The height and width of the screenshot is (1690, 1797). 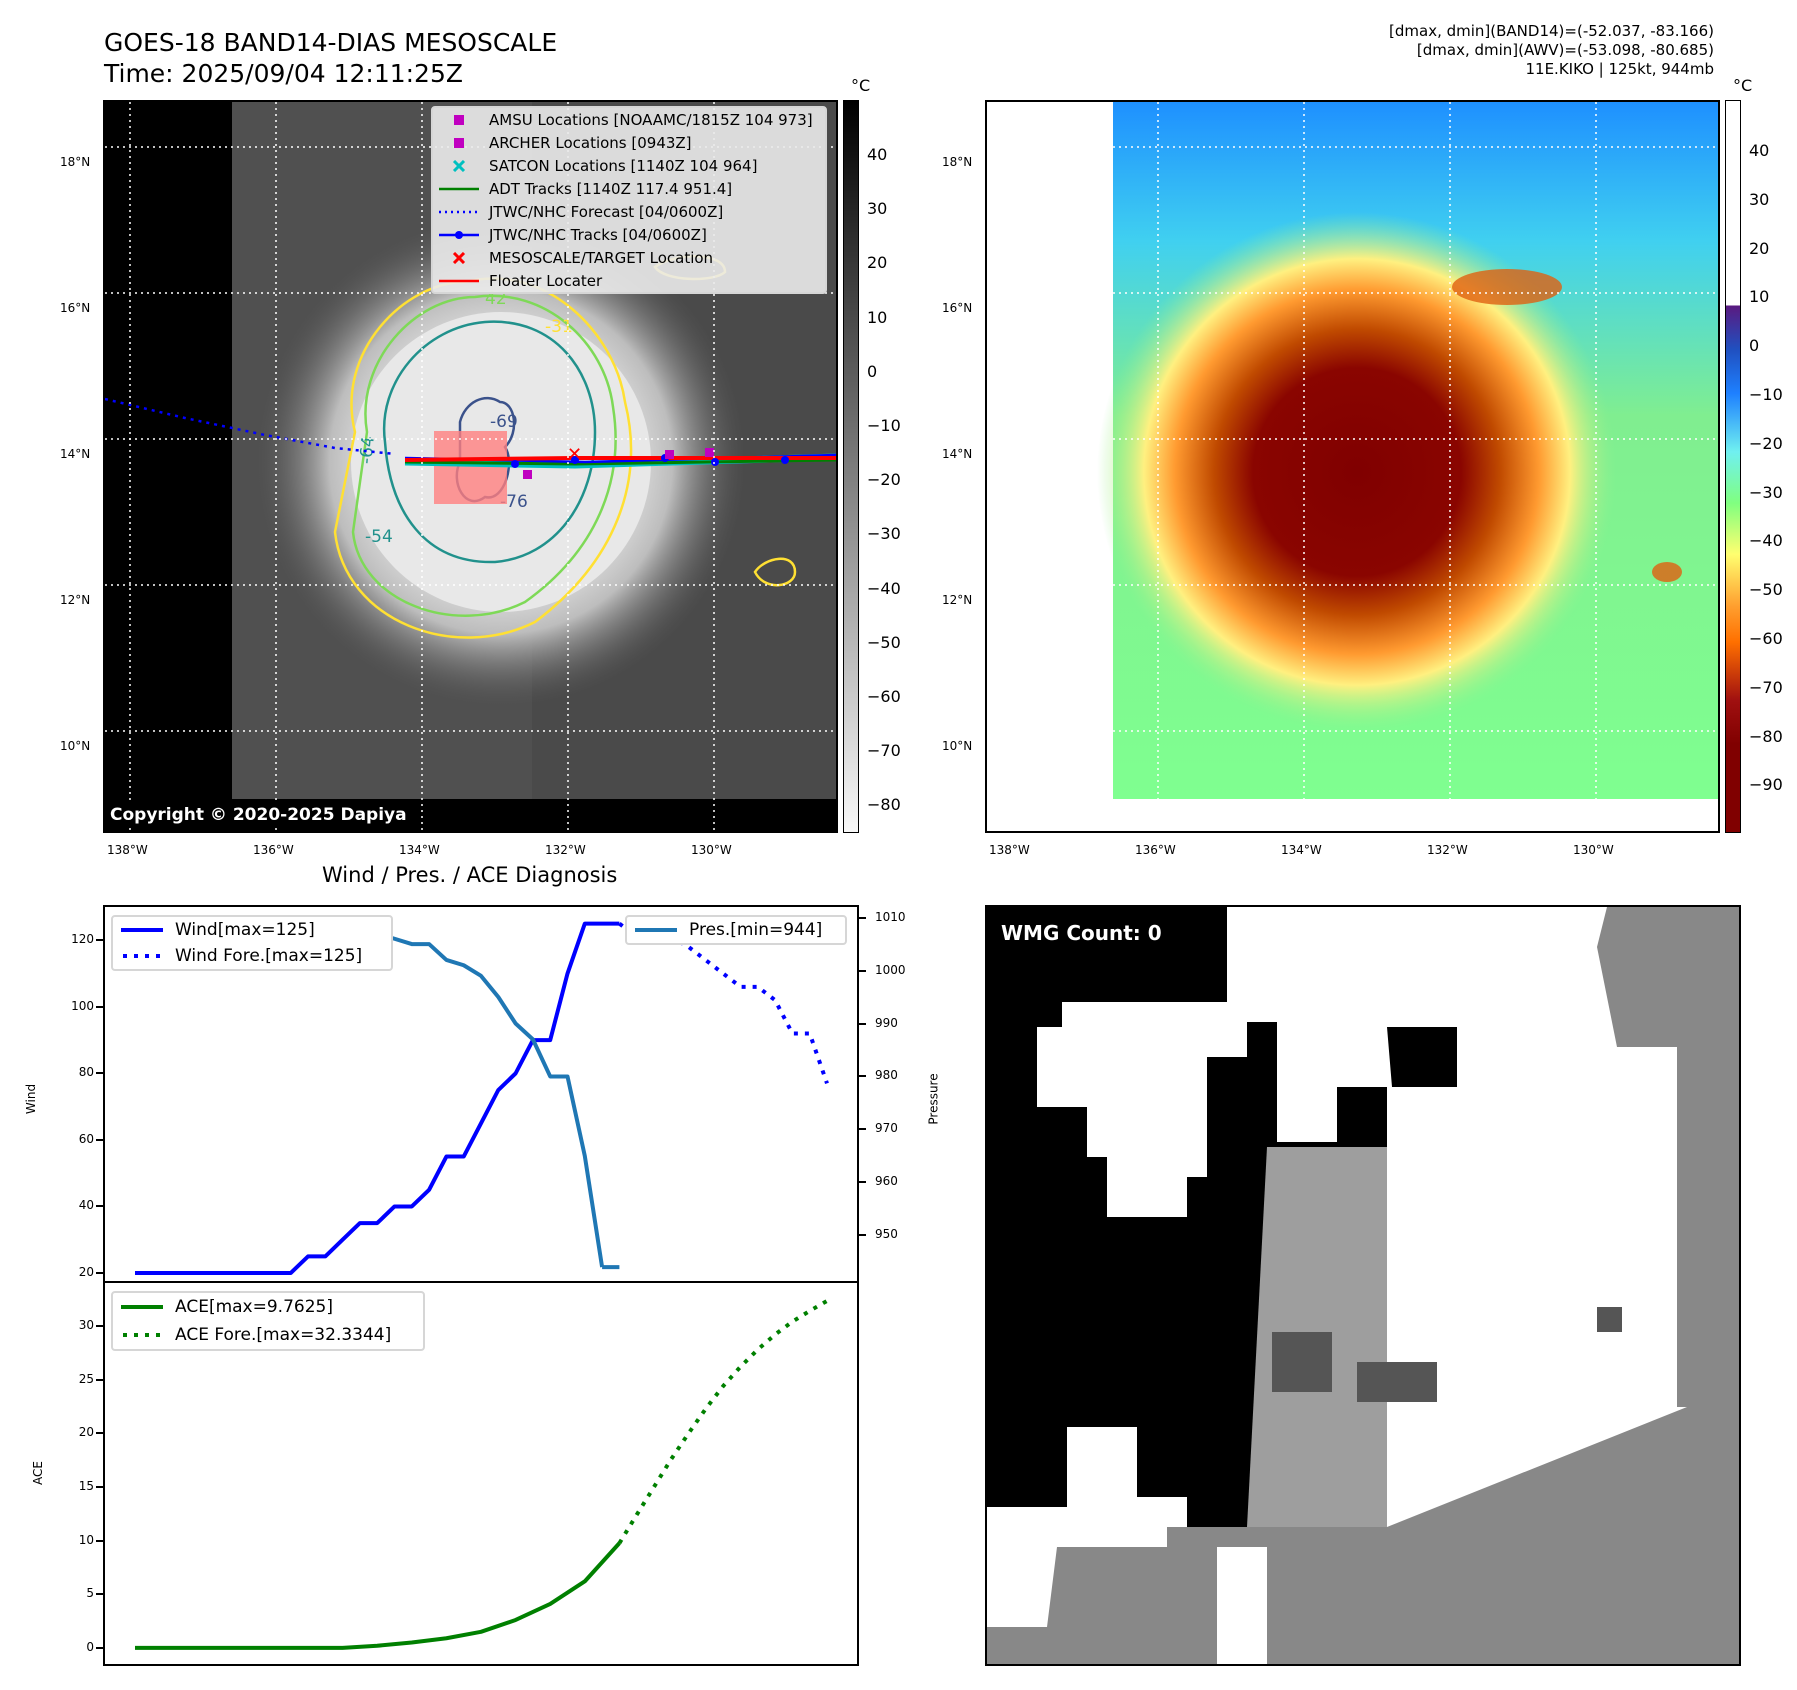 What do you see at coordinates (574, 454) in the screenshot?
I see `mesoscale-target-marker: ✕` at bounding box center [574, 454].